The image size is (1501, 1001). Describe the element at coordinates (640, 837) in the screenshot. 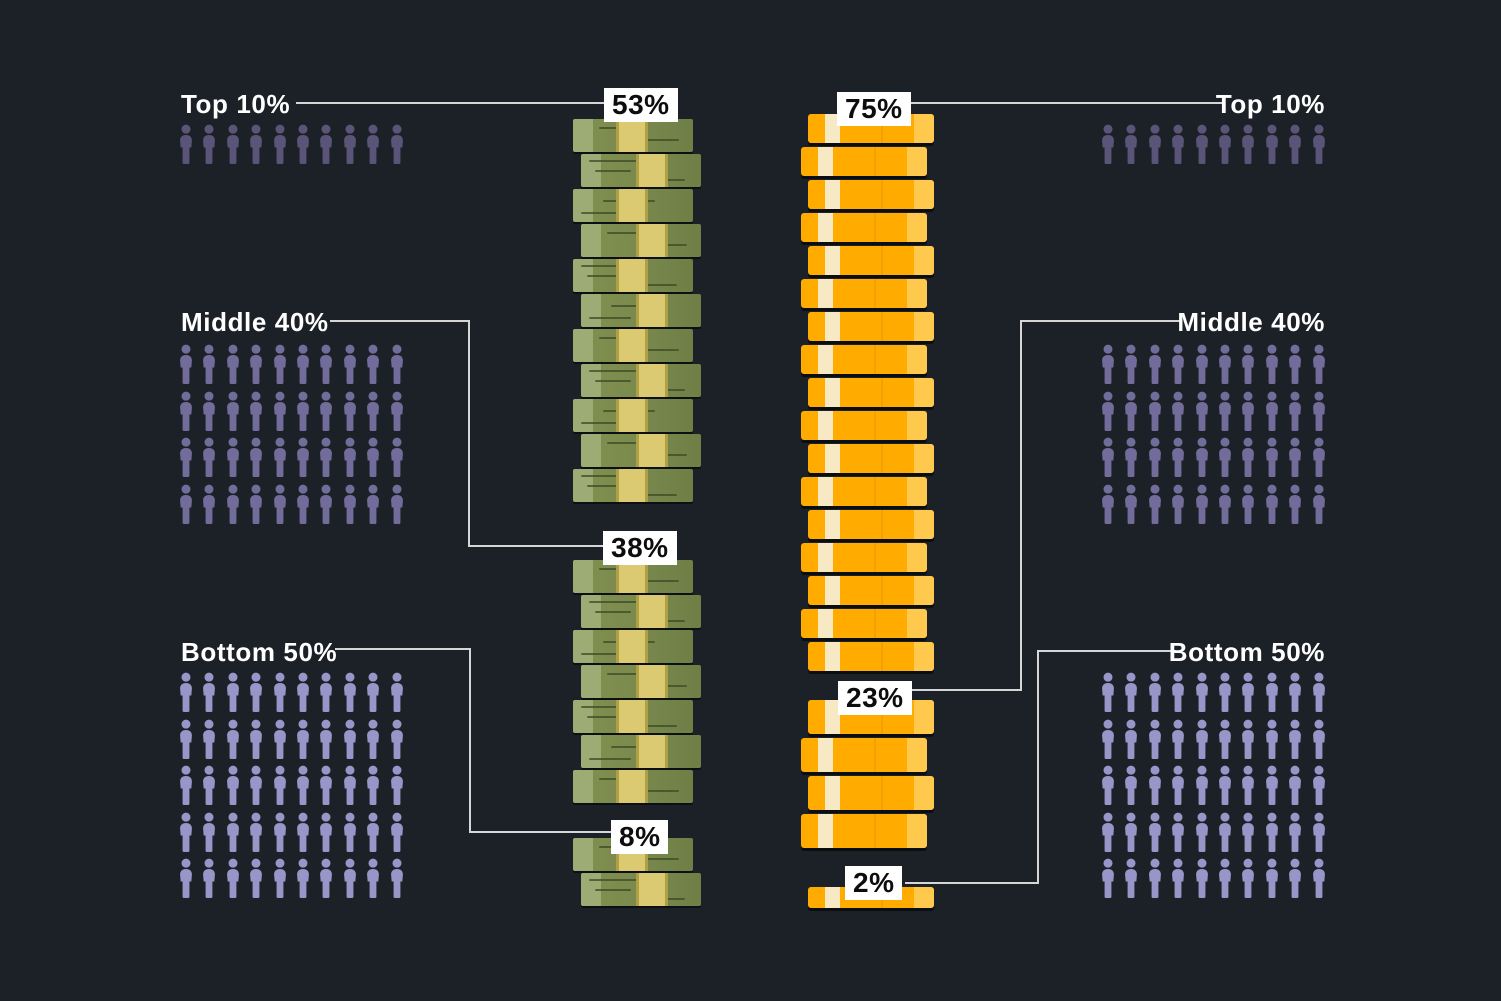

I see `callout-cash-bottom50: 8%` at that location.